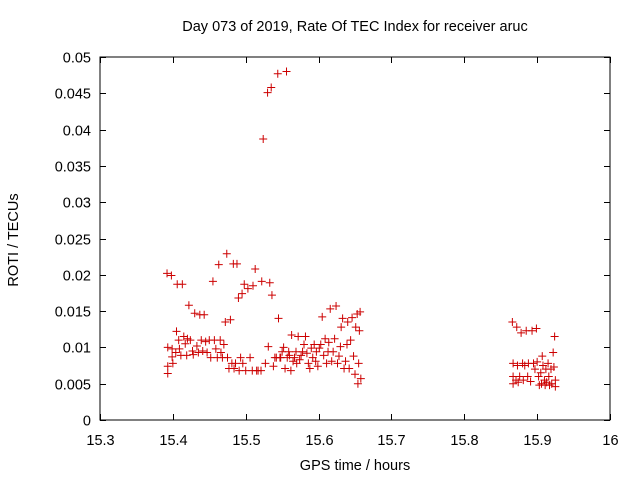  I want to click on y-tick-label: 0.025, so click(73, 241).